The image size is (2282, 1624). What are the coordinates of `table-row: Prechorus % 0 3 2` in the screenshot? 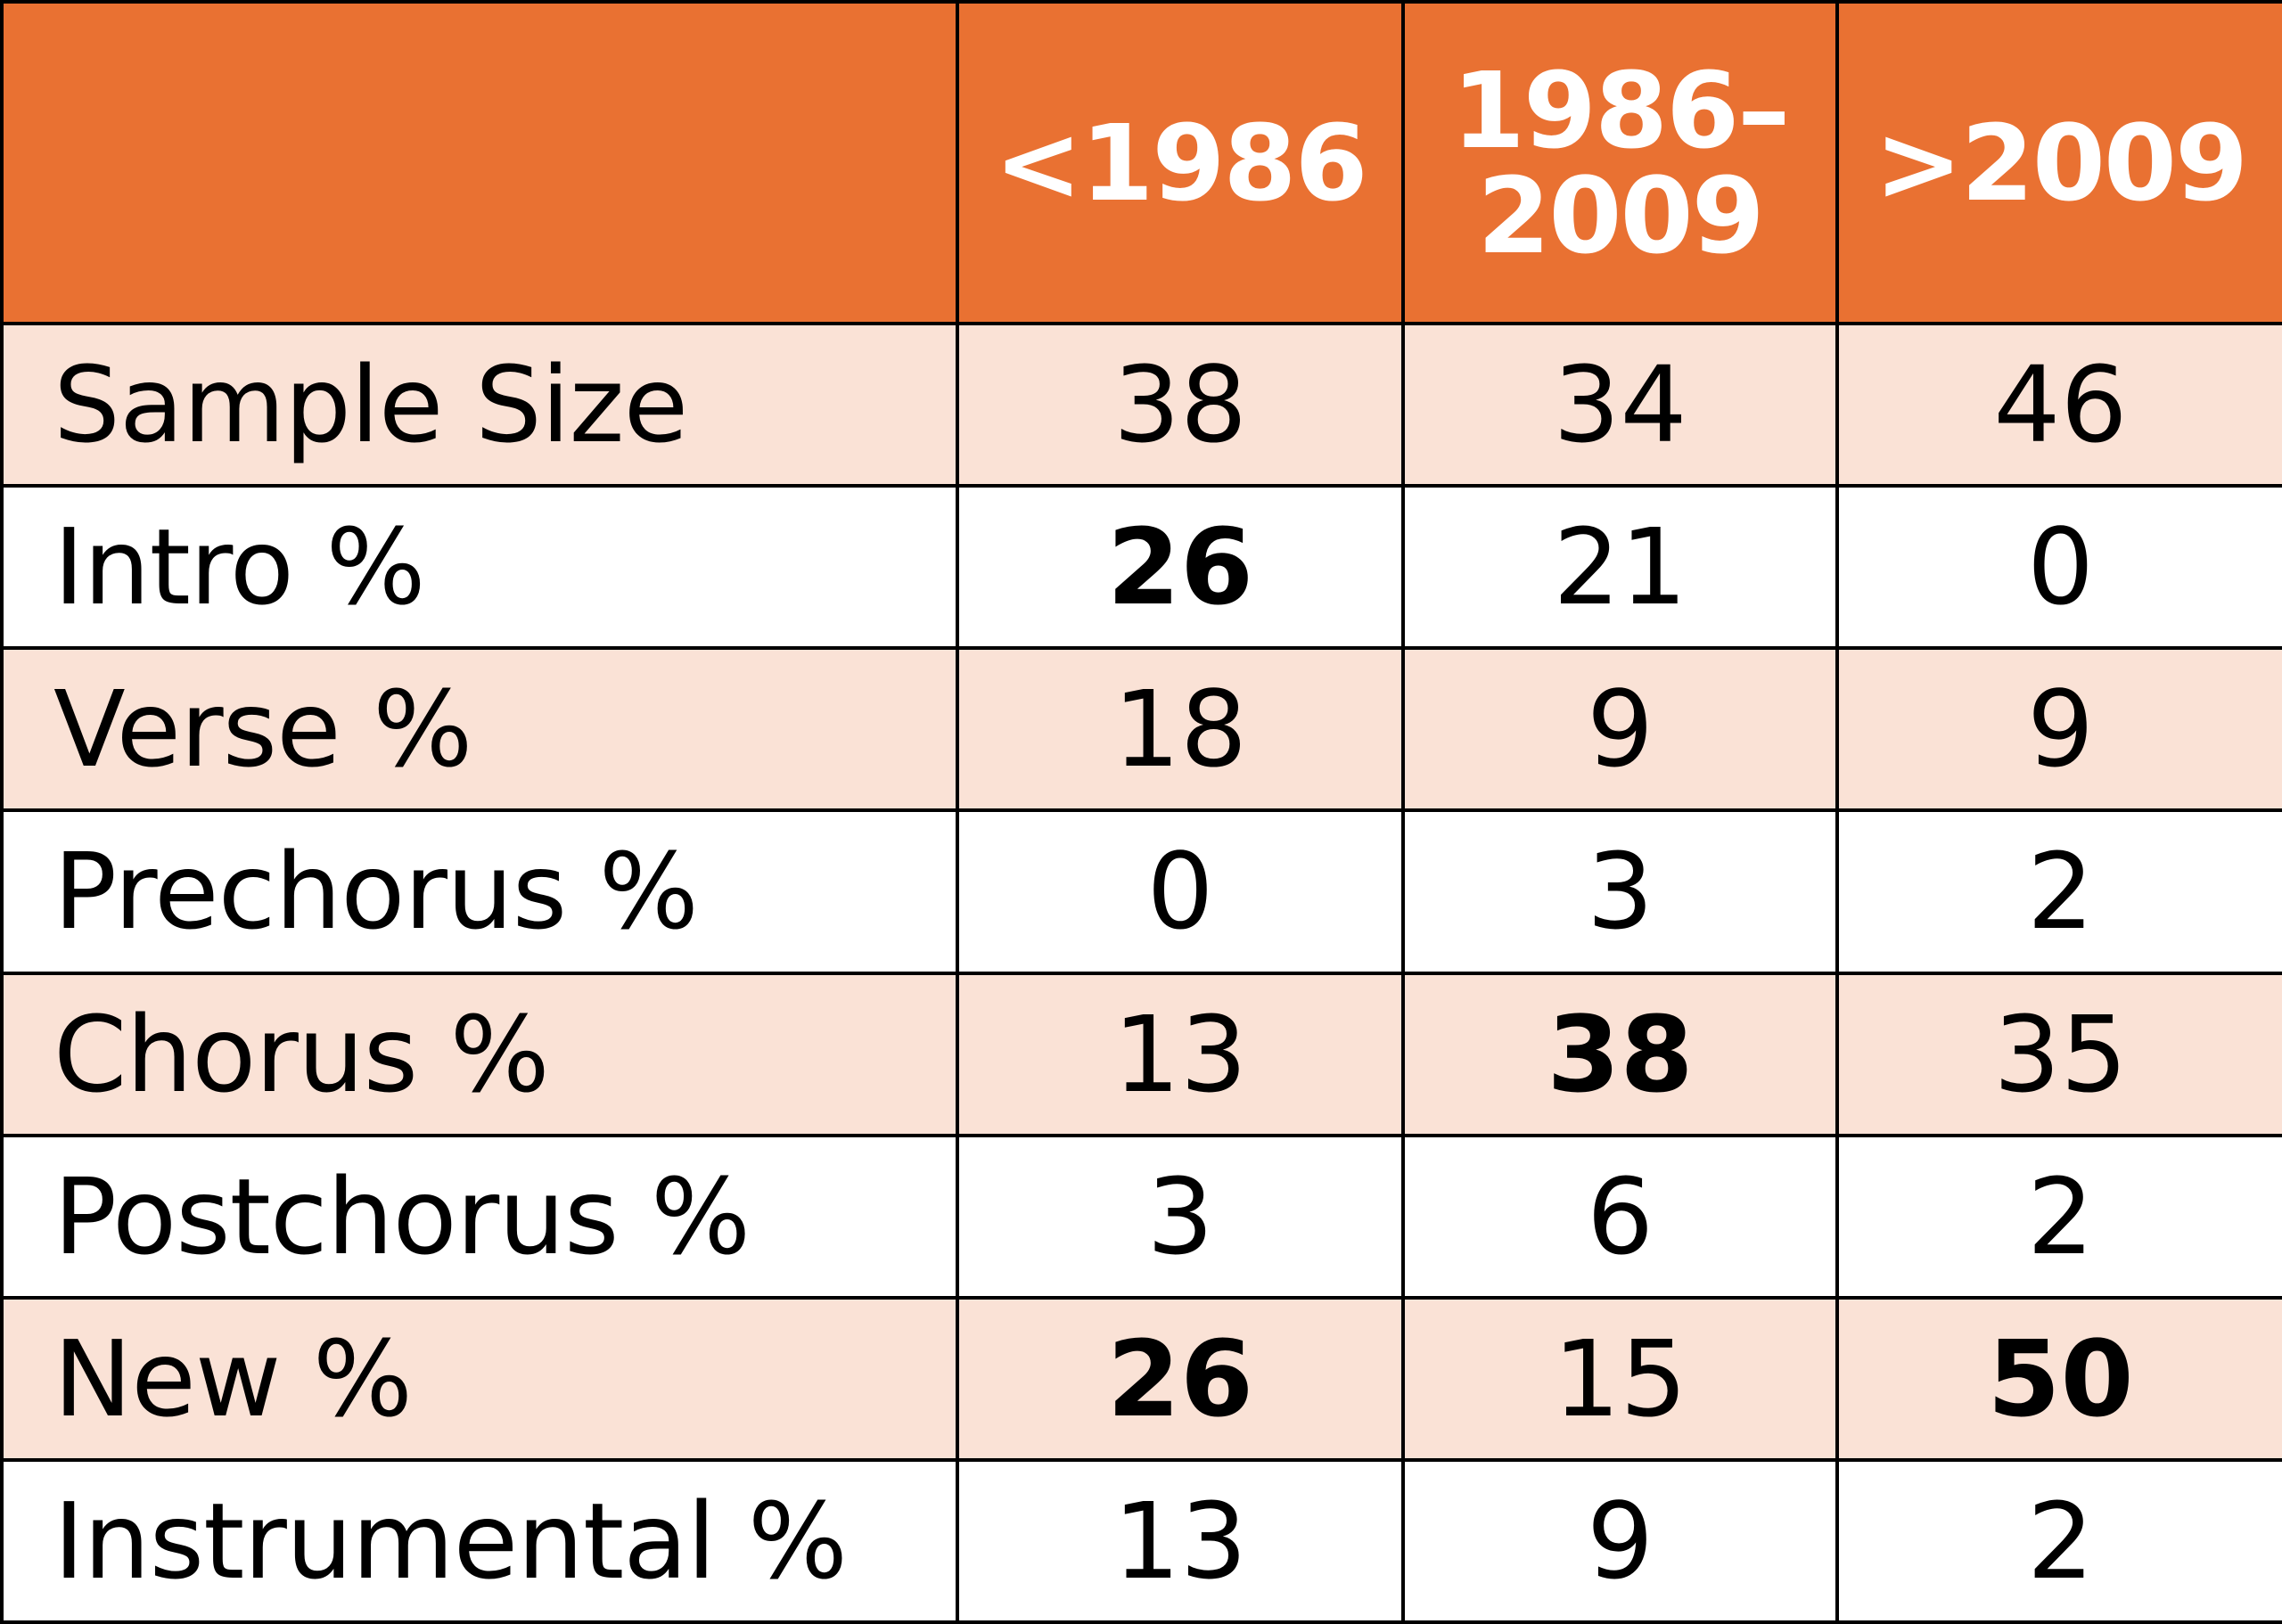 It's located at (1141, 891).